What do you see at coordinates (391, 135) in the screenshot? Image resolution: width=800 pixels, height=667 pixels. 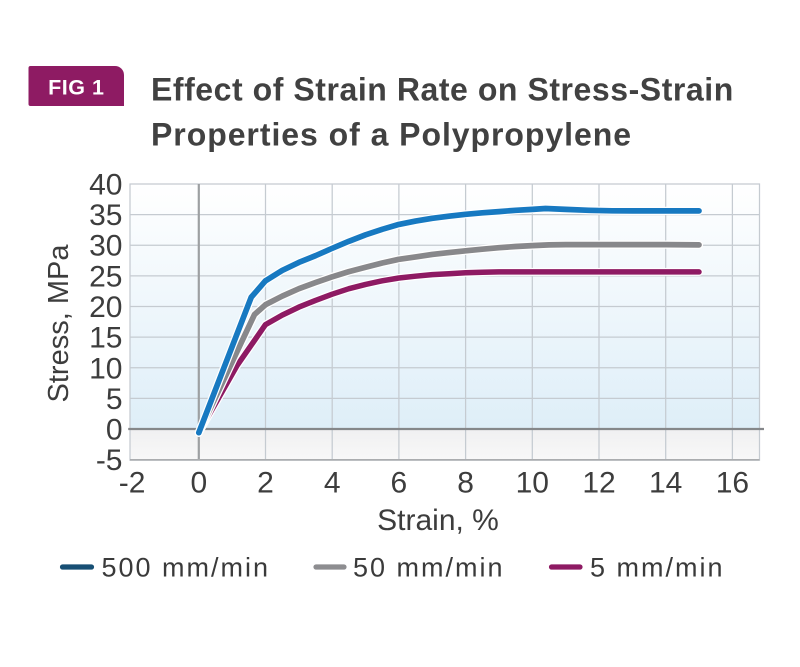 I see `svg-text: Properties of a Polypropylene` at bounding box center [391, 135].